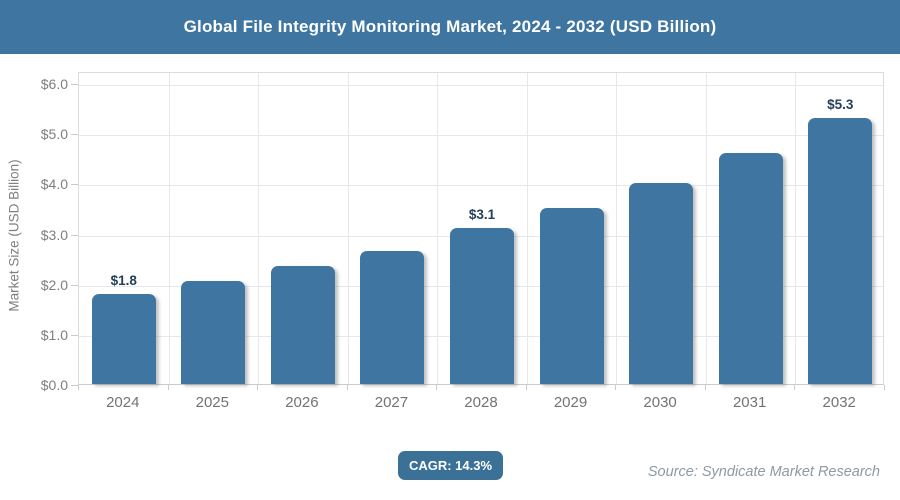 Image resolution: width=900 pixels, height=500 pixels. What do you see at coordinates (123, 338) in the screenshot?
I see `bar-2024` at bounding box center [123, 338].